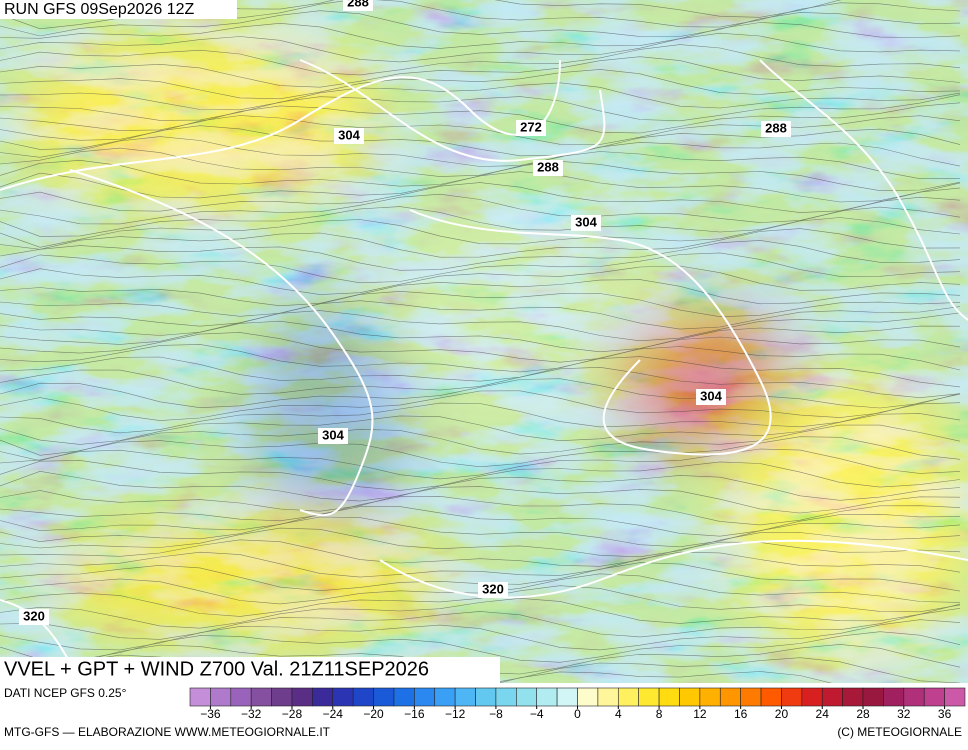 The height and width of the screenshot is (750, 968). Describe the element at coordinates (782, 714) in the screenshot. I see `colorbar-tick-label: 20` at that location.